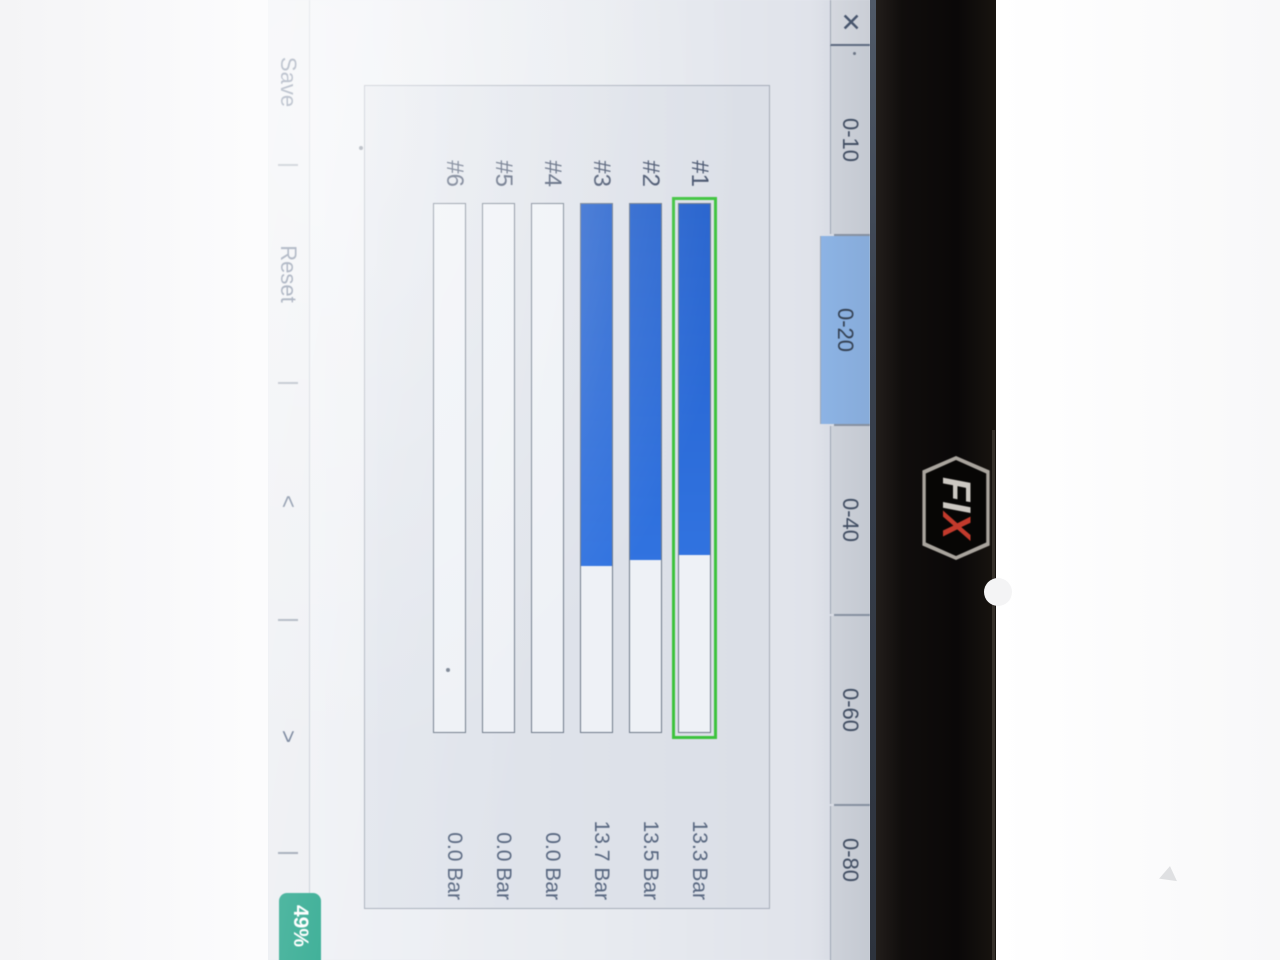 The width and height of the screenshot is (1280, 960). Describe the element at coordinates (289, 736) in the screenshot. I see `next-page-button: >` at that location.